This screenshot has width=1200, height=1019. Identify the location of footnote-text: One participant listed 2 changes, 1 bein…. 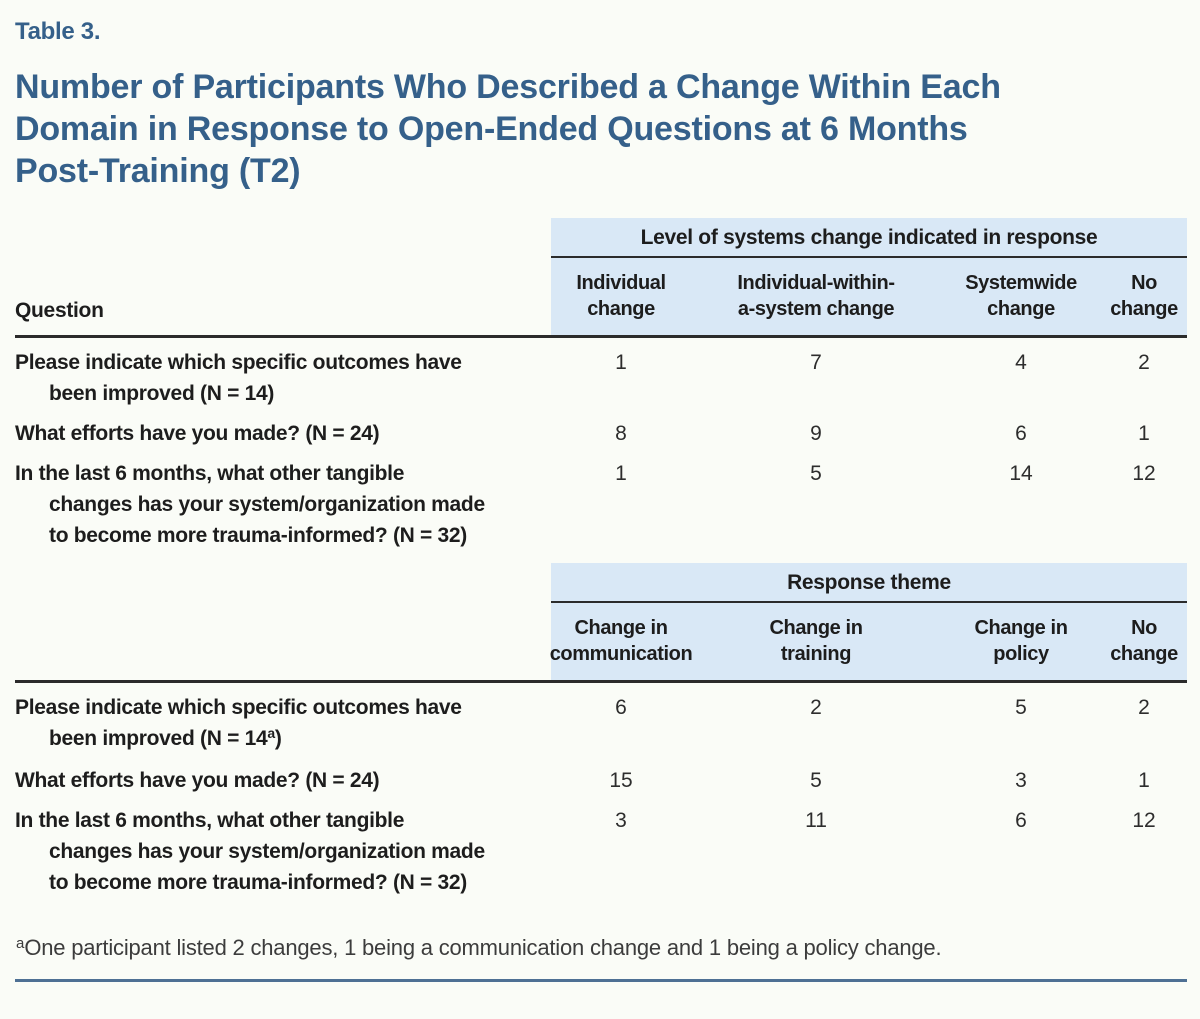
(483, 947).